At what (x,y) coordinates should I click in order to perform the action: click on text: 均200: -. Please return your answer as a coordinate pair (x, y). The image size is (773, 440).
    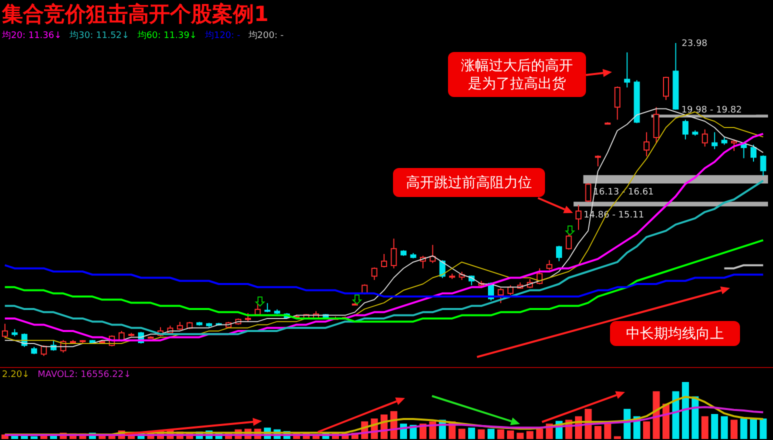
    Looking at the image, I should click on (266, 36).